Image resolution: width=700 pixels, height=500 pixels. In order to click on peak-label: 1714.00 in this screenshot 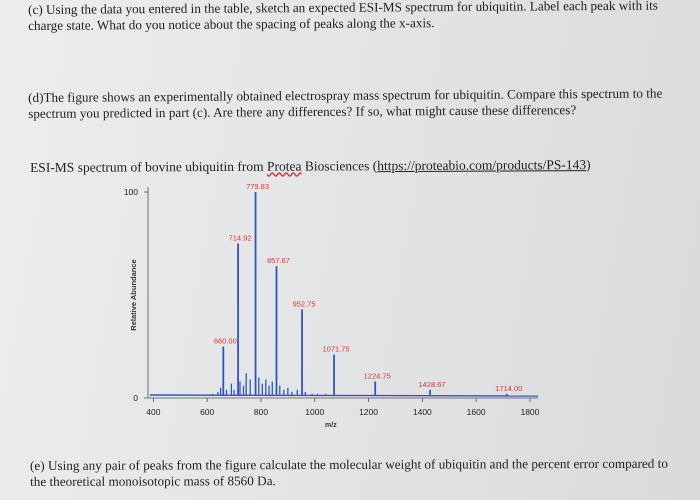, I will do `click(508, 388)`.